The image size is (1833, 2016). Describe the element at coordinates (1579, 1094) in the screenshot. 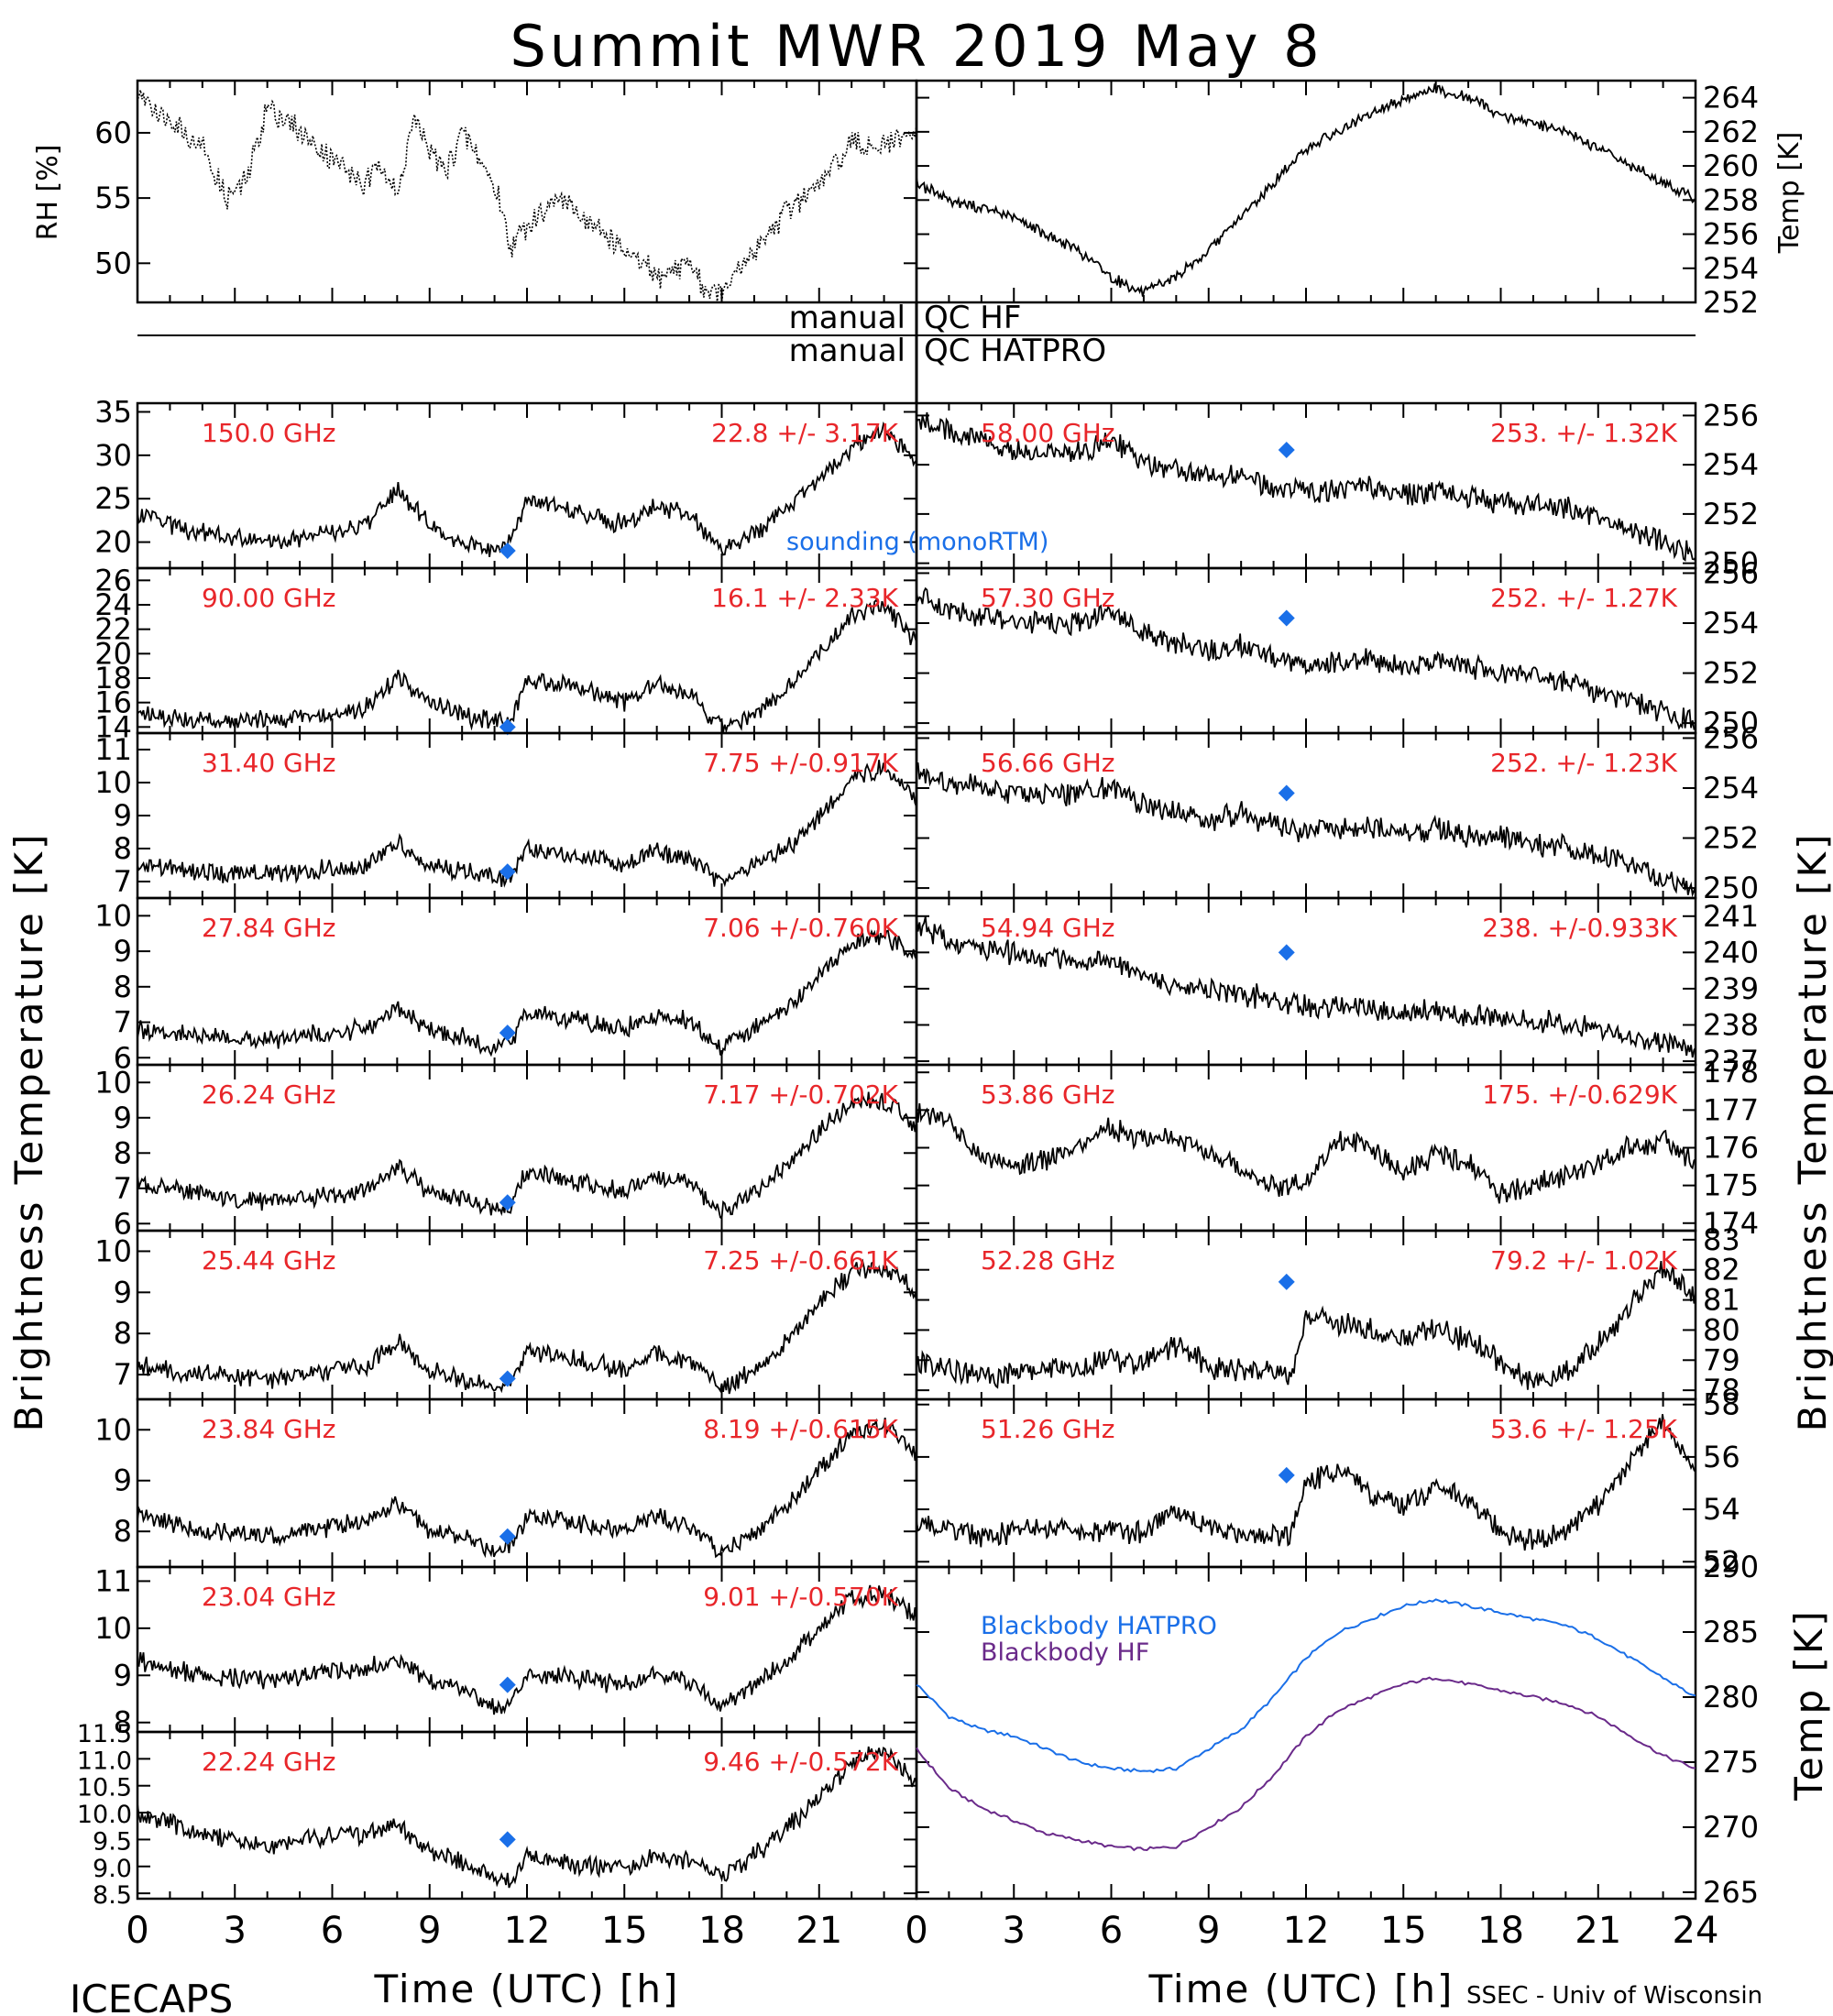

I see `channel-stats: 175. +/-0.629K` at that location.